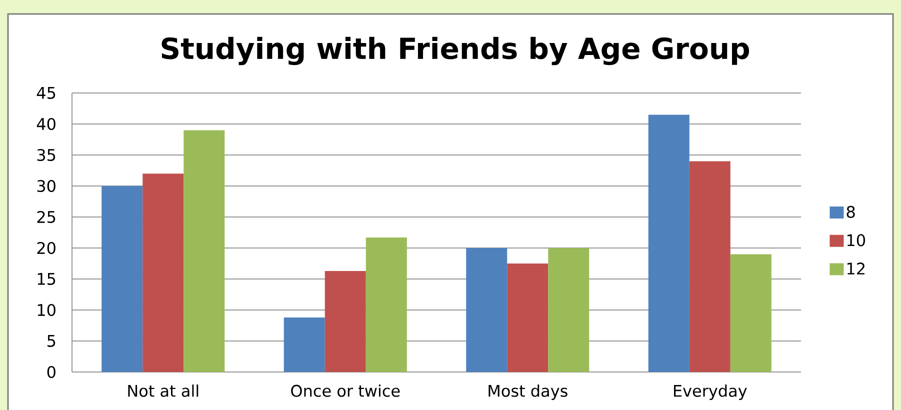 Image resolution: width=901 pixels, height=410 pixels. What do you see at coordinates (46, 93) in the screenshot?
I see `y-tick-label: 45` at bounding box center [46, 93].